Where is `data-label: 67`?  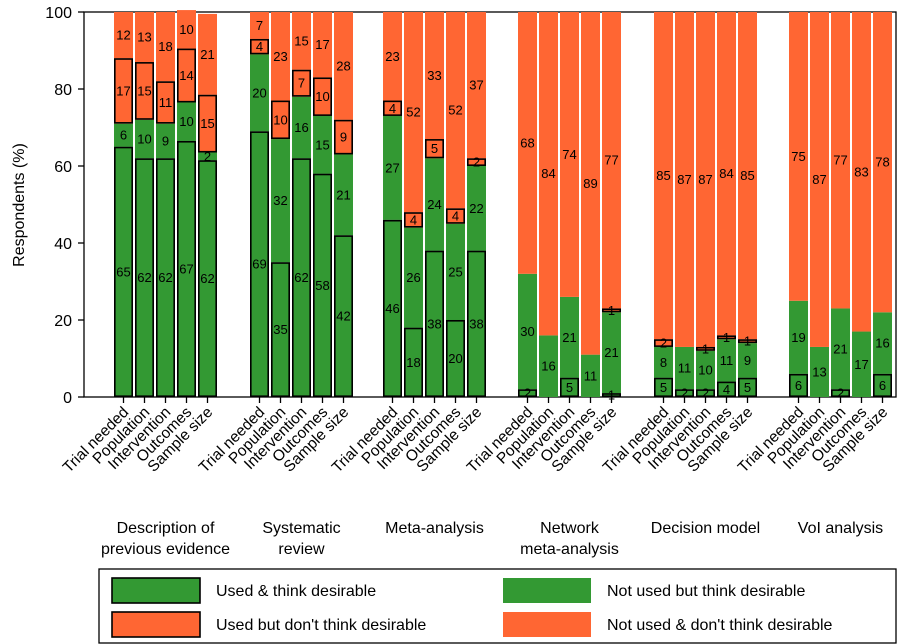 data-label: 67 is located at coordinates (186, 268).